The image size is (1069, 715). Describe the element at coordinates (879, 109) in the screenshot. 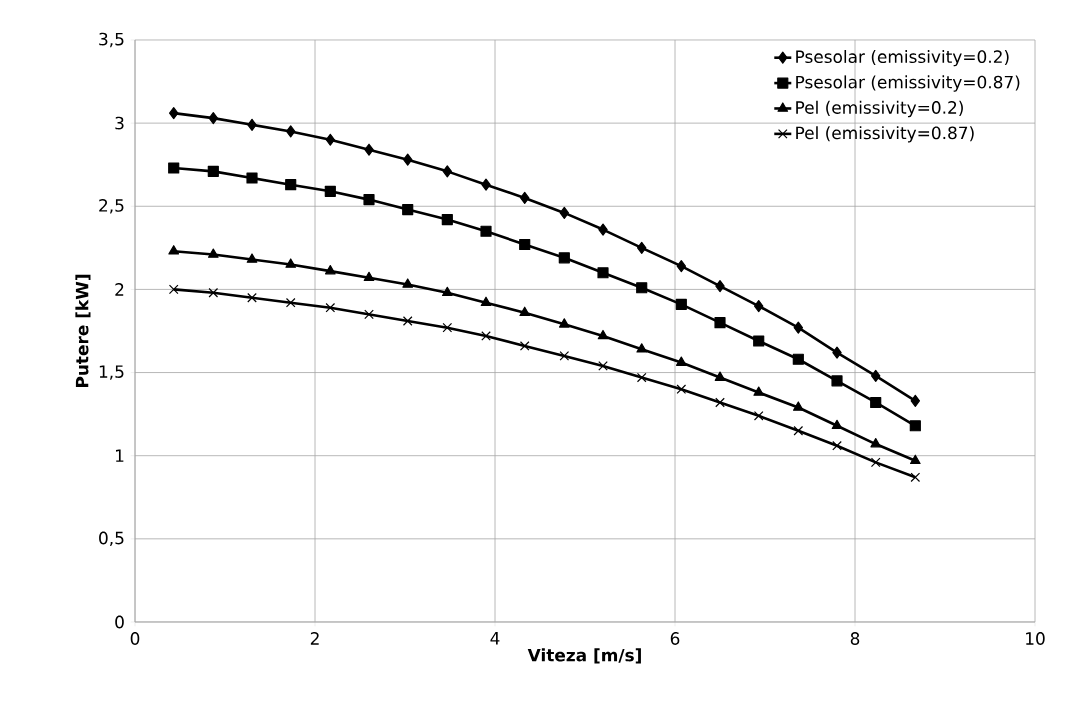

I see `legend-label: Pel (emissivity=0.2)` at that location.